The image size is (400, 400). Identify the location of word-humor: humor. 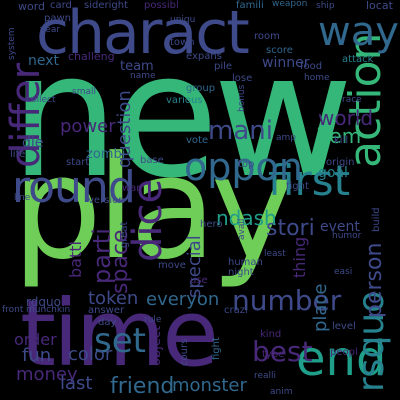
(347, 236).